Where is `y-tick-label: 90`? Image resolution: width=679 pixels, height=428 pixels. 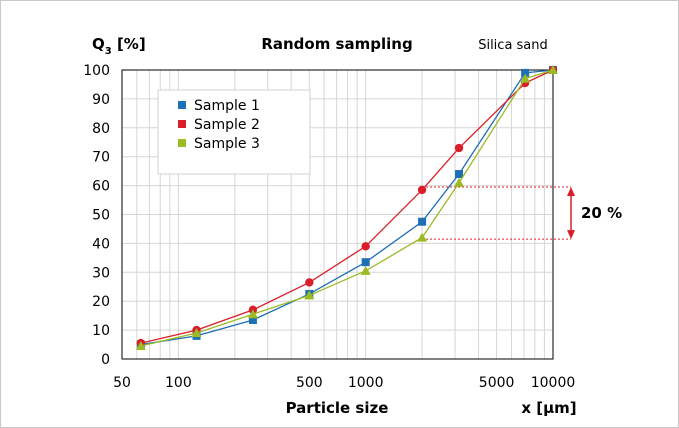 y-tick-label: 90 is located at coordinates (101, 100).